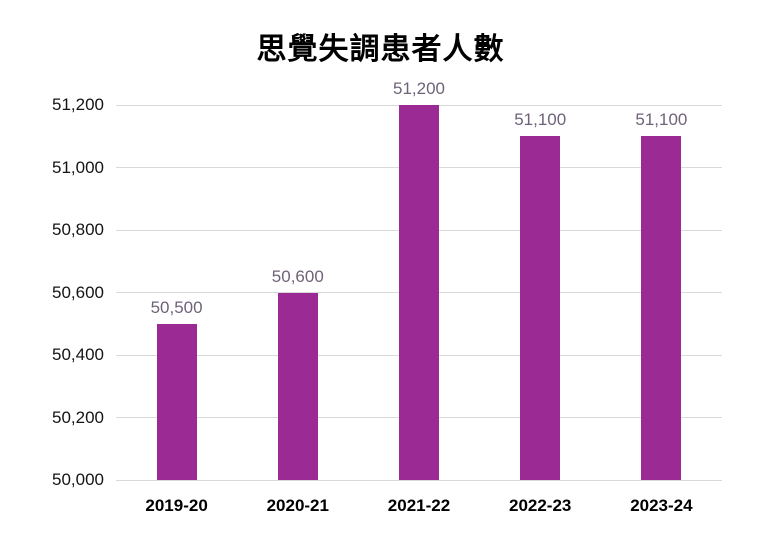 The image size is (761, 542). What do you see at coordinates (297, 505) in the screenshot?
I see `x-axis-category-label: 2020-21` at bounding box center [297, 505].